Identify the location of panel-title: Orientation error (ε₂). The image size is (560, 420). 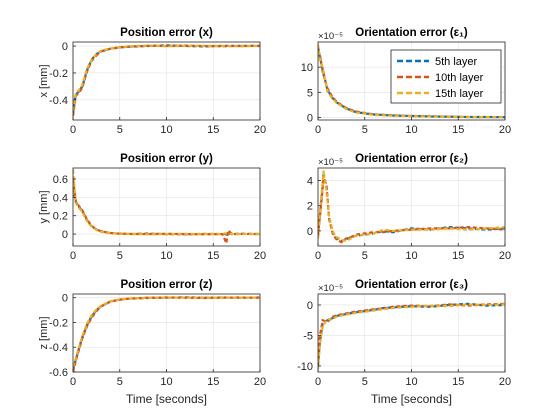
(411, 159).